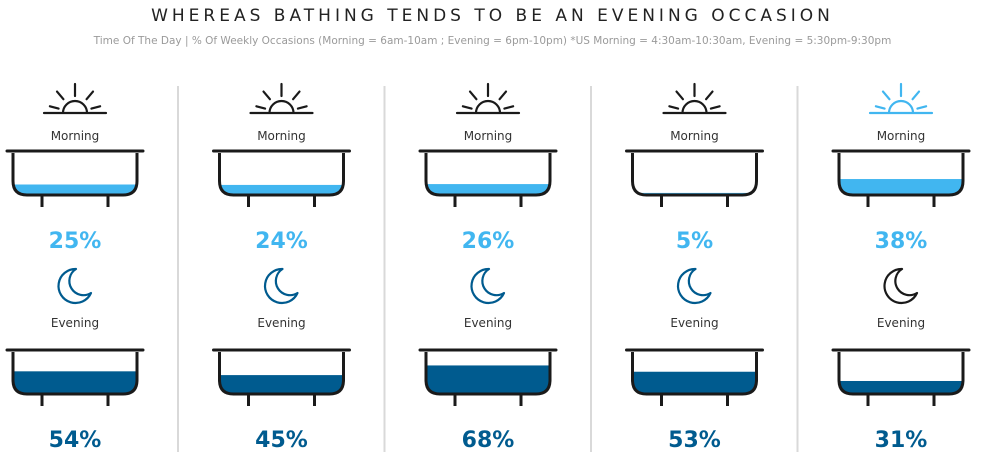  What do you see at coordinates (901, 241) in the screenshot?
I see `morning-value-label: 38%` at bounding box center [901, 241].